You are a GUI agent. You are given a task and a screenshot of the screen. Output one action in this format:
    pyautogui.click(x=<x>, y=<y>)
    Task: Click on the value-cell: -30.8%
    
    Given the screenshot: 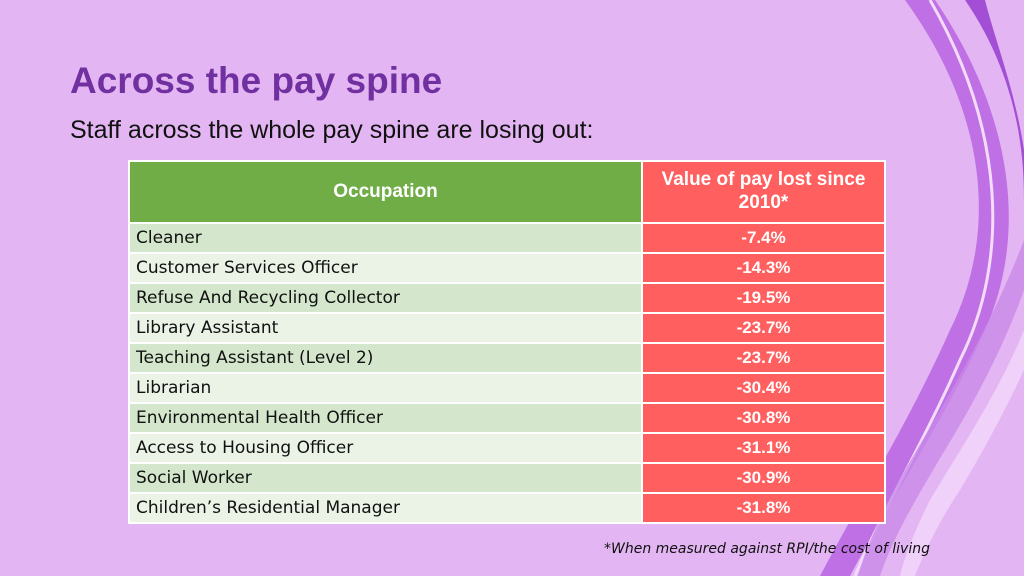 What is the action you would take?
    pyautogui.click(x=763, y=418)
    